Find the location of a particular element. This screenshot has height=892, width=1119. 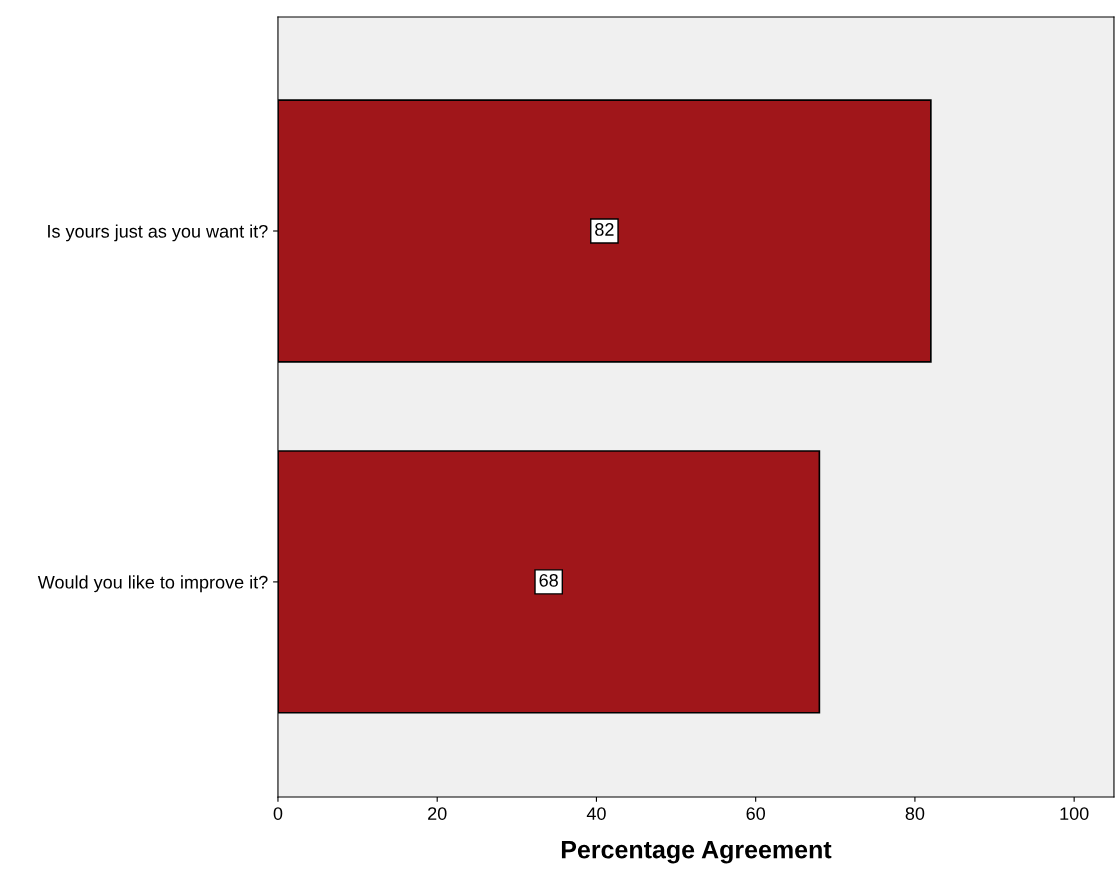

data-label: 82 is located at coordinates (604, 229).